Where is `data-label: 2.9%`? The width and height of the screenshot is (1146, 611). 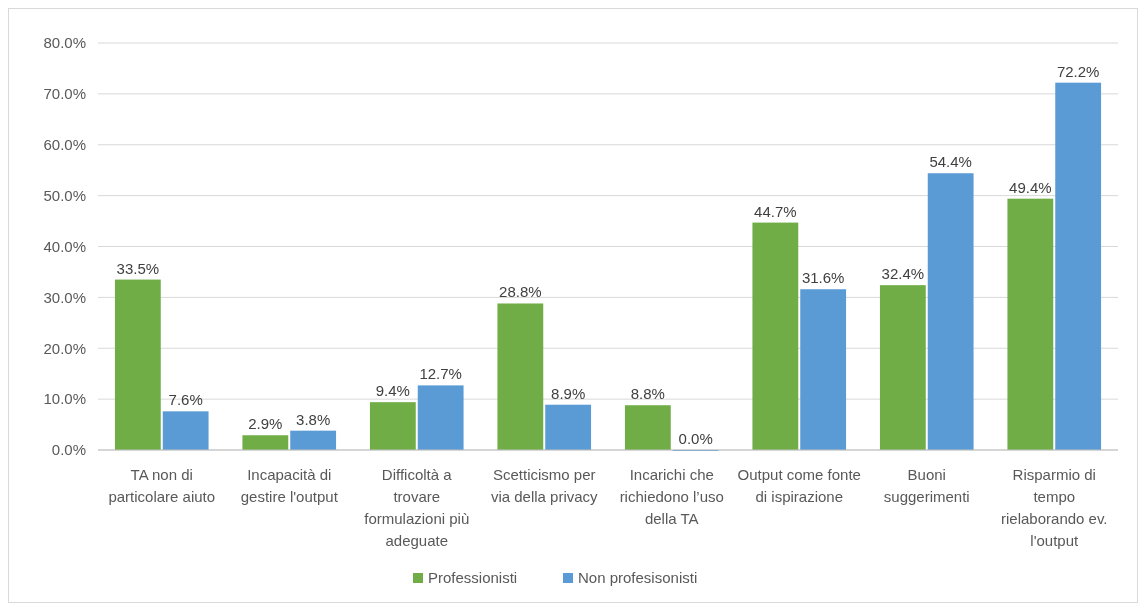 data-label: 2.9% is located at coordinates (265, 424).